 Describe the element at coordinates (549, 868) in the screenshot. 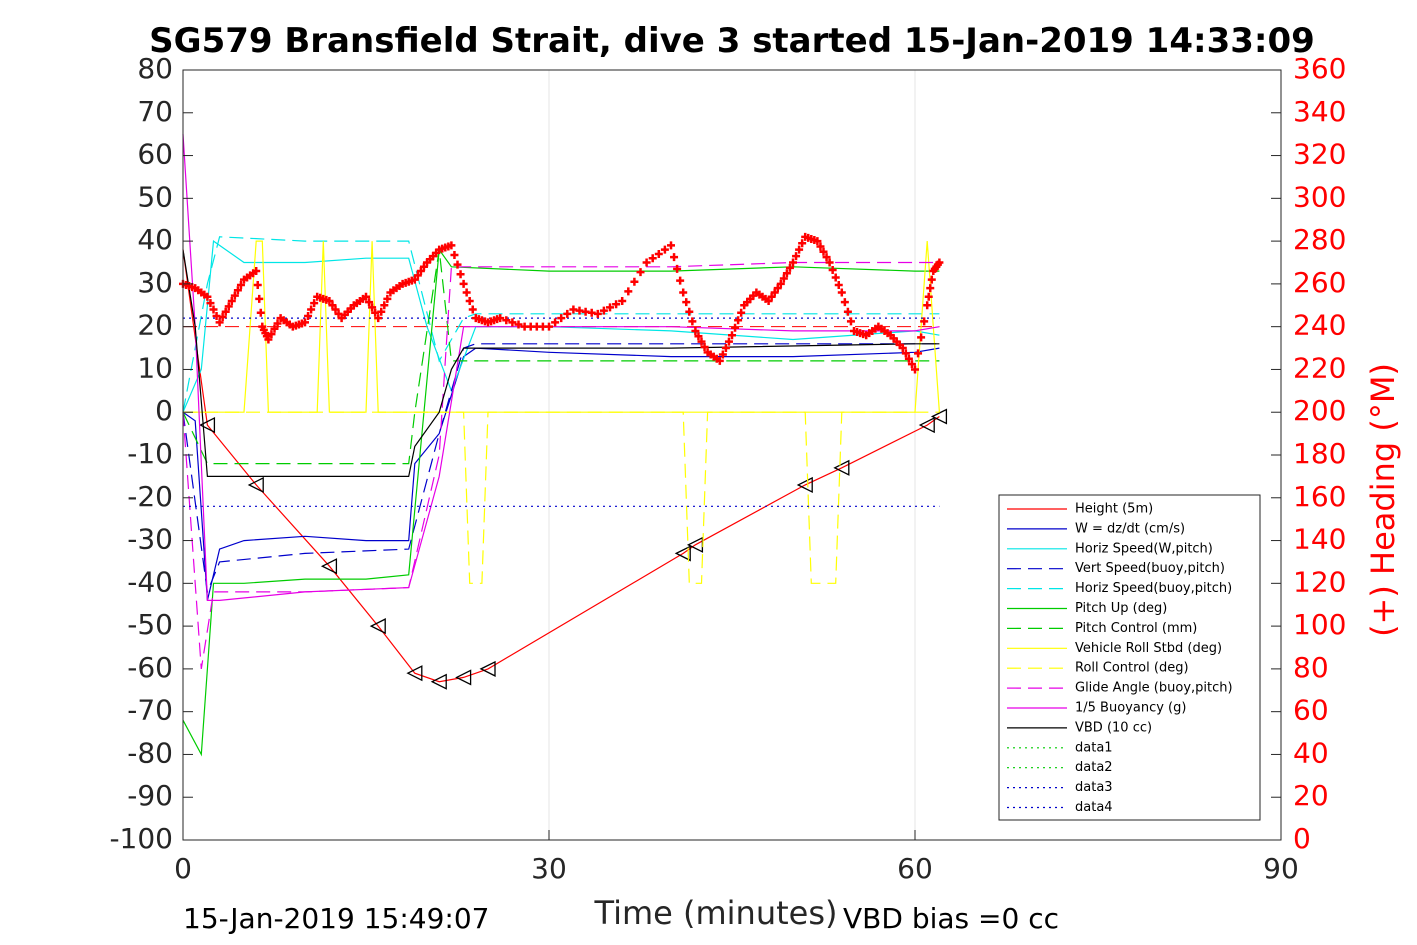

I see `x-tick-label: 30` at that location.